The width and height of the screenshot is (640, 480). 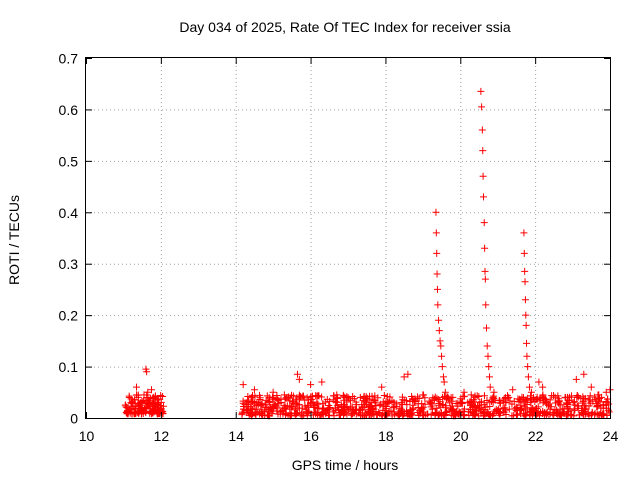 I want to click on y-tick-label: 0.1, so click(x=69, y=367).